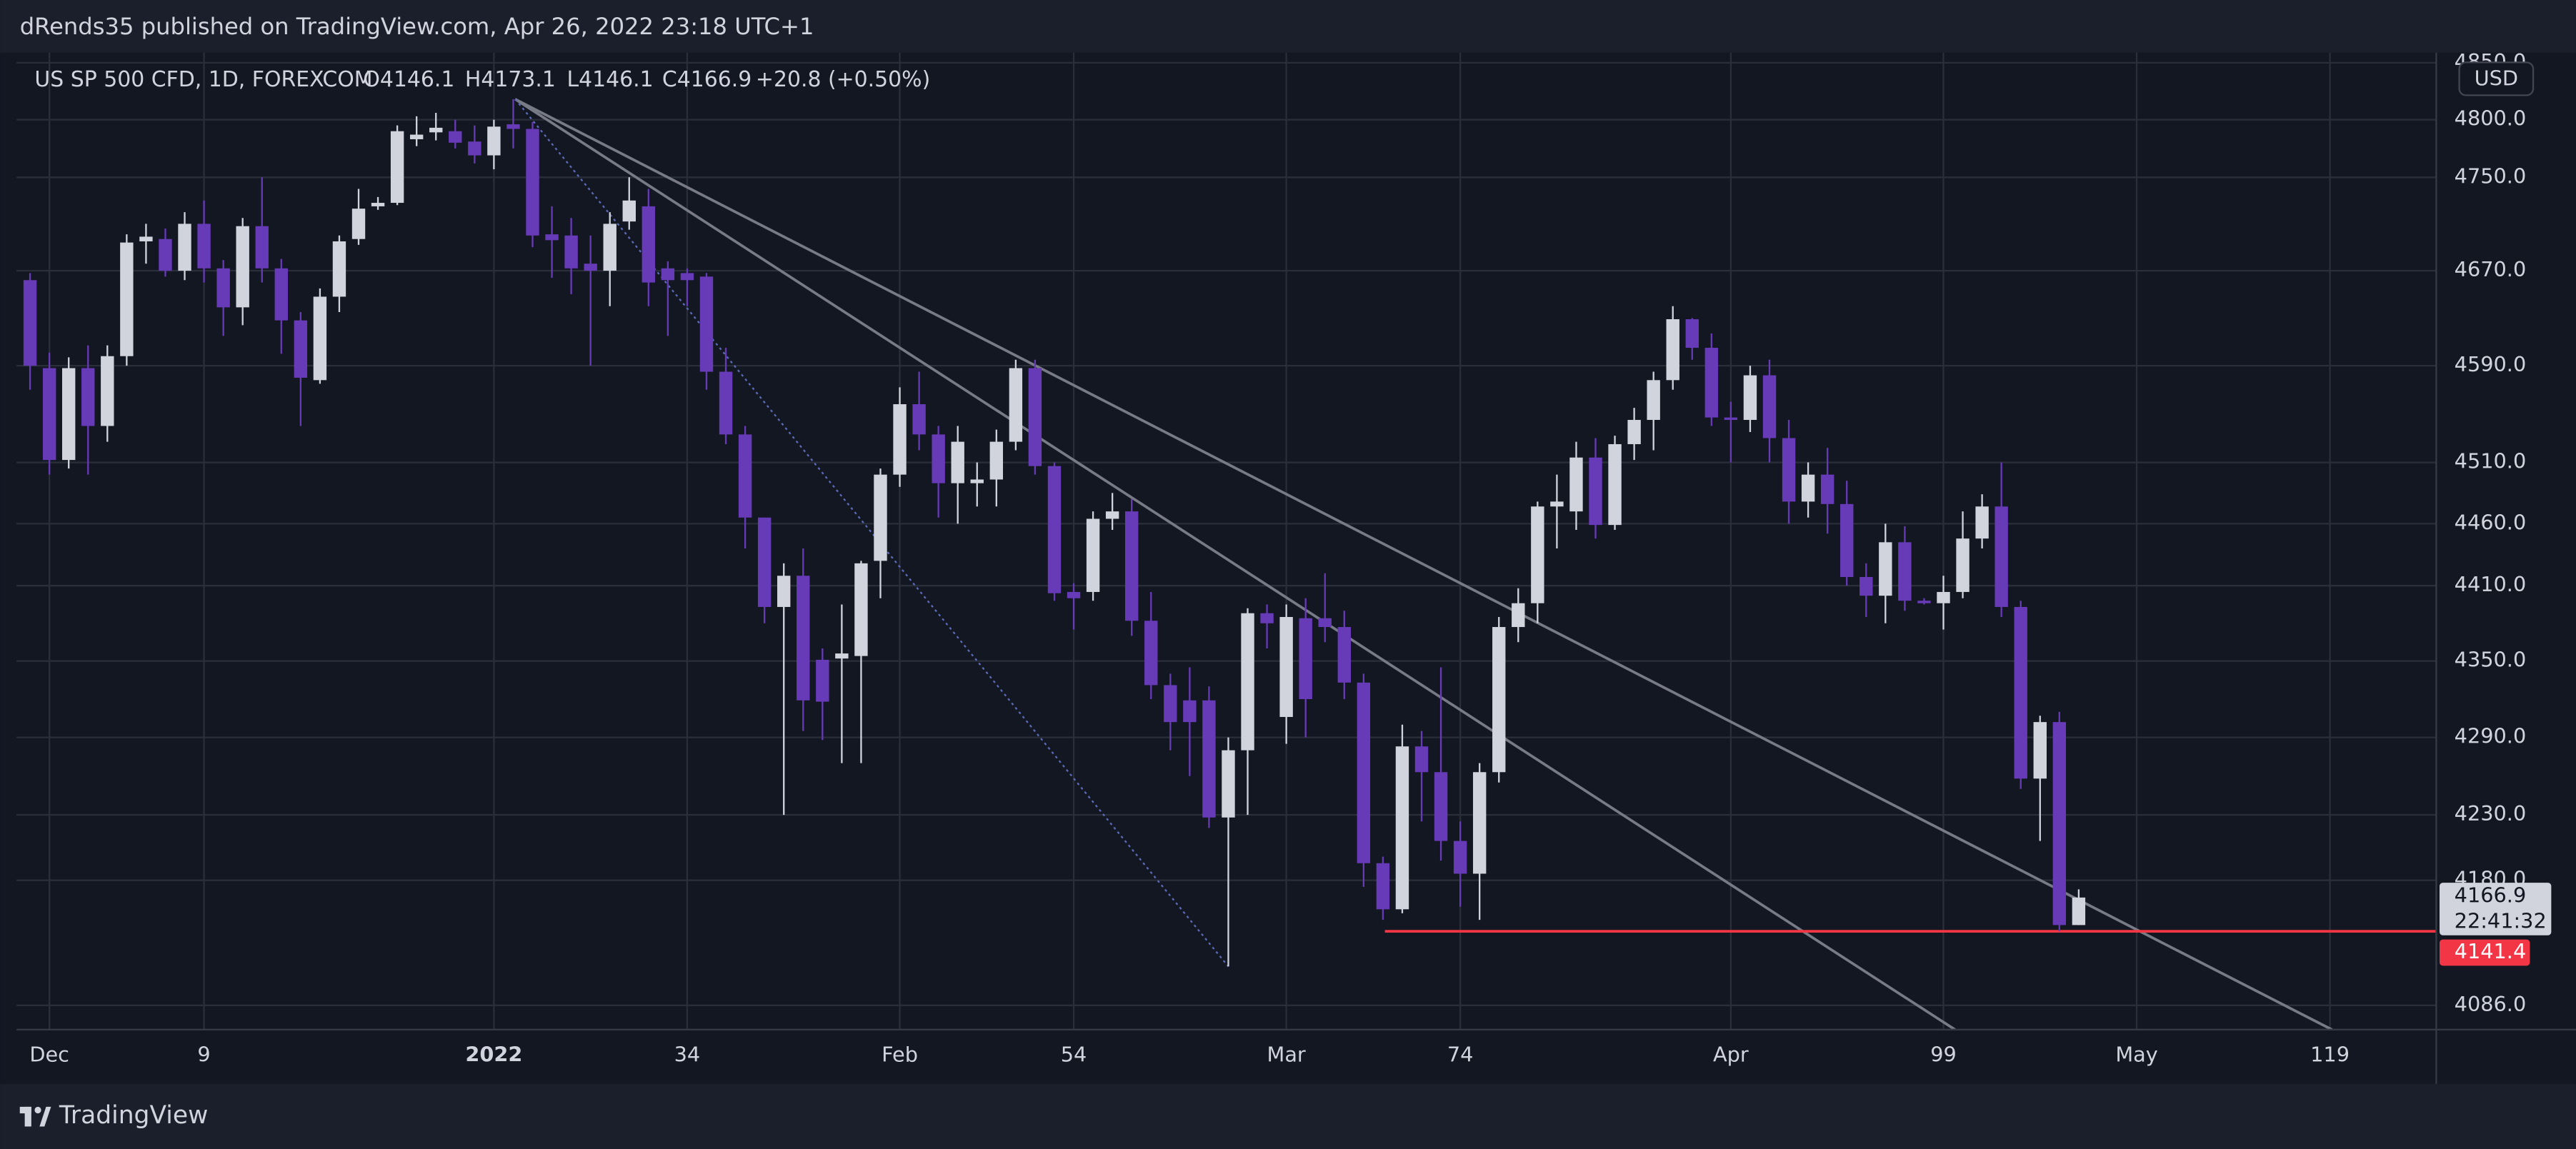 The image size is (2576, 1149). Describe the element at coordinates (707, 79) in the screenshot. I see `ohlc-close: C4166.9` at that location.